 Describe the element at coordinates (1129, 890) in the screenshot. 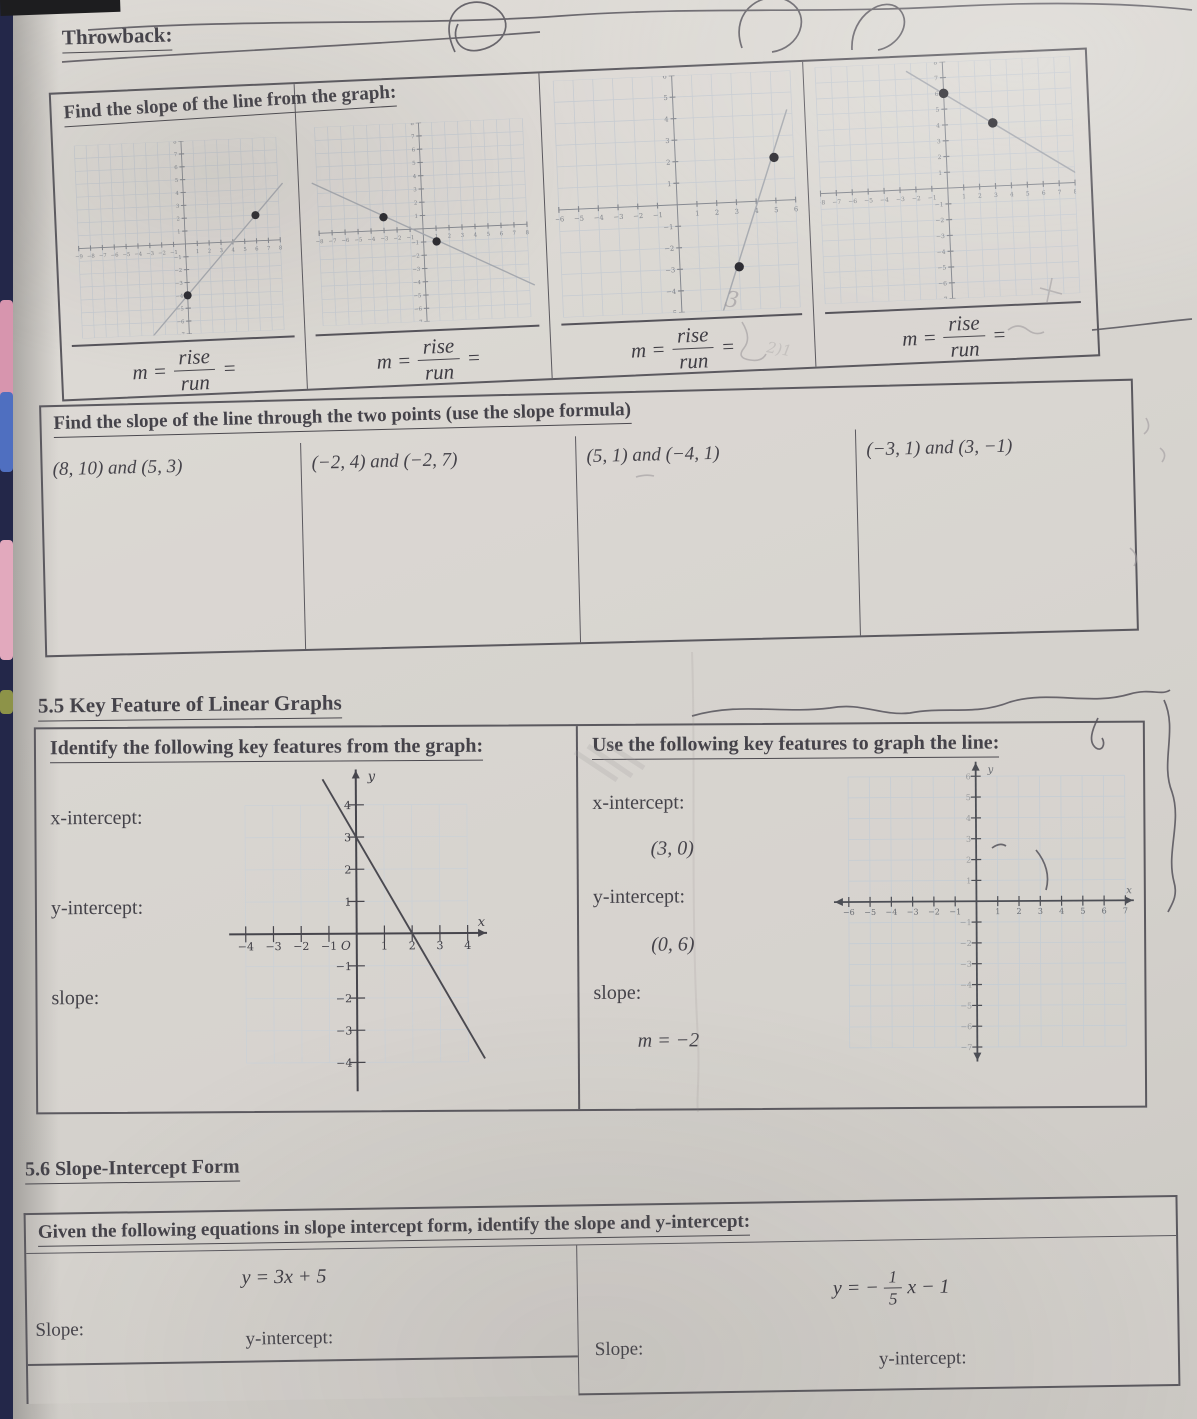

I see `svg-text: x` at that location.